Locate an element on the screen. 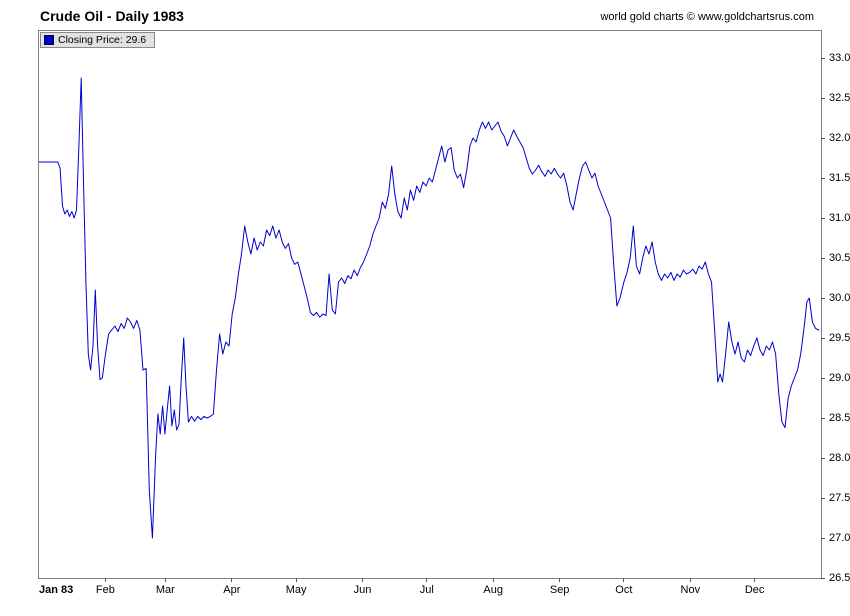  x-tick-label: Apr is located at coordinates (232, 590).